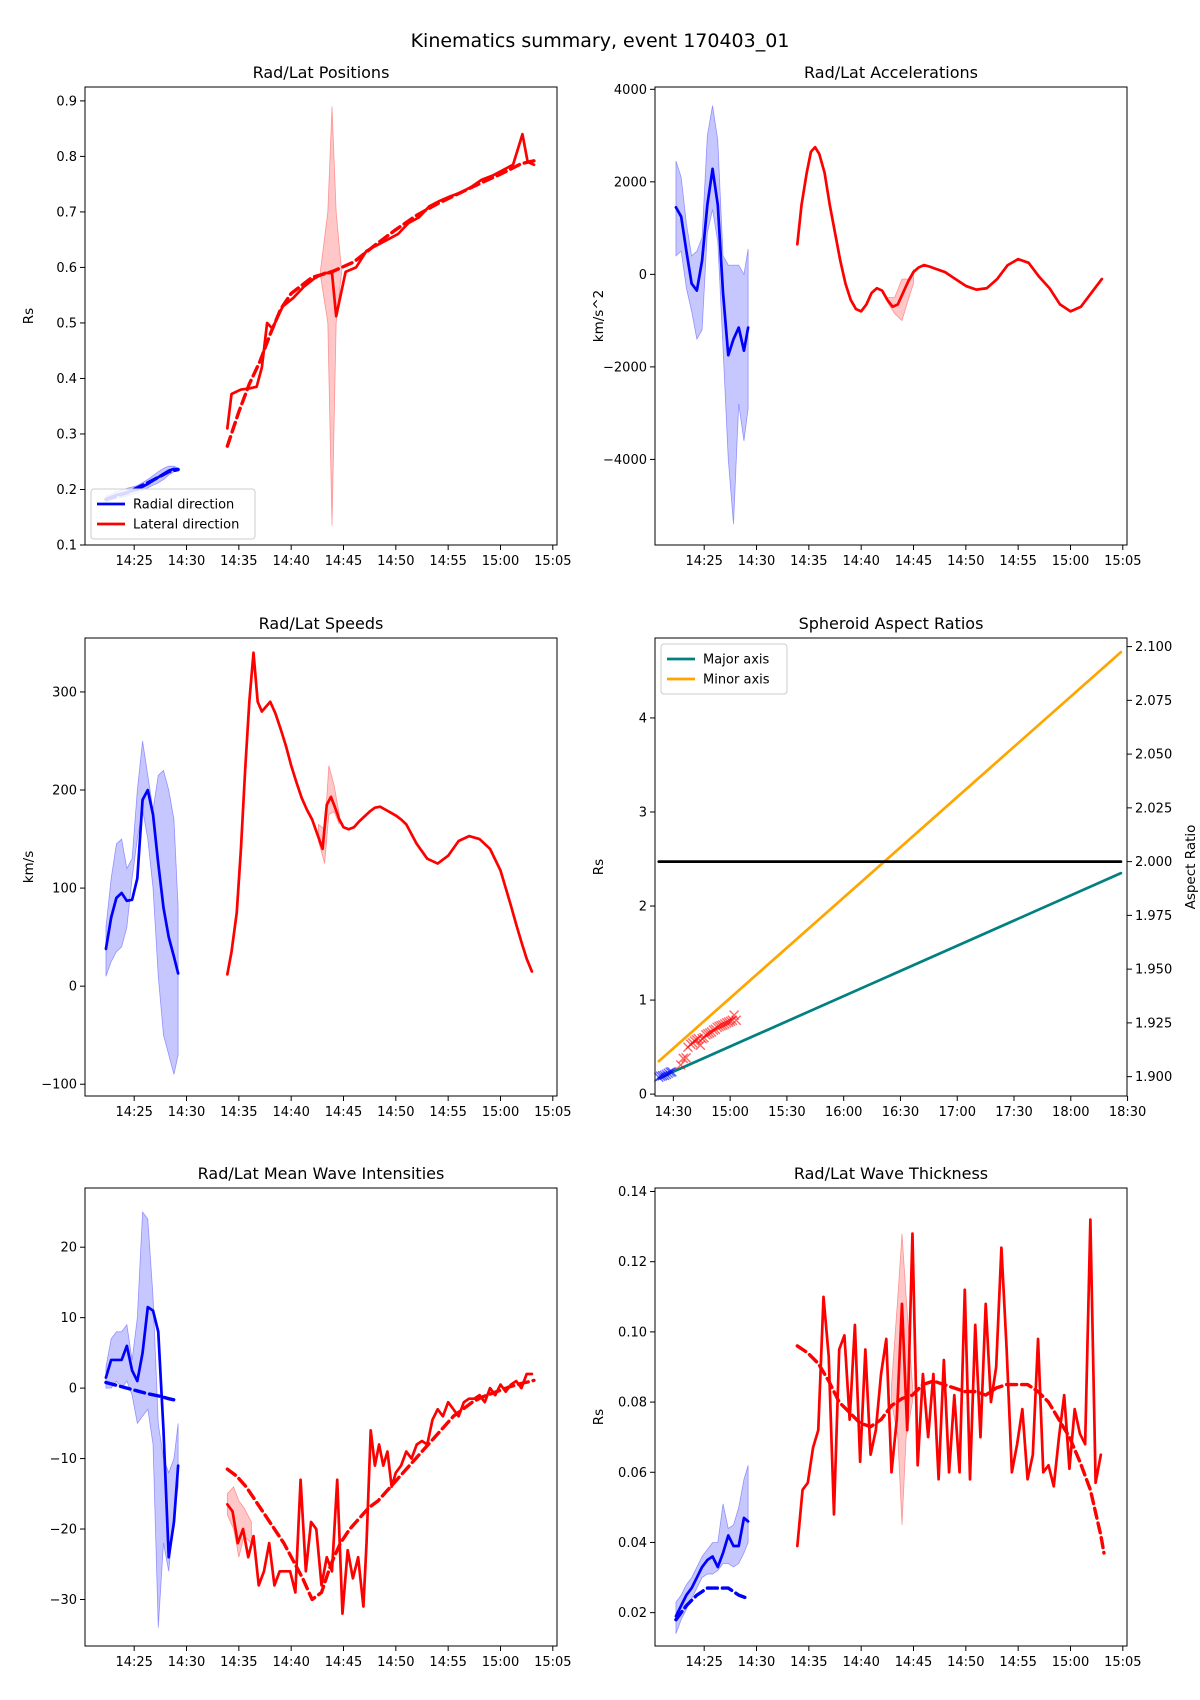 The height and width of the screenshot is (1700, 1200). What do you see at coordinates (1153, 916) in the screenshot?
I see `y-right-tick-label: 1.975` at bounding box center [1153, 916].